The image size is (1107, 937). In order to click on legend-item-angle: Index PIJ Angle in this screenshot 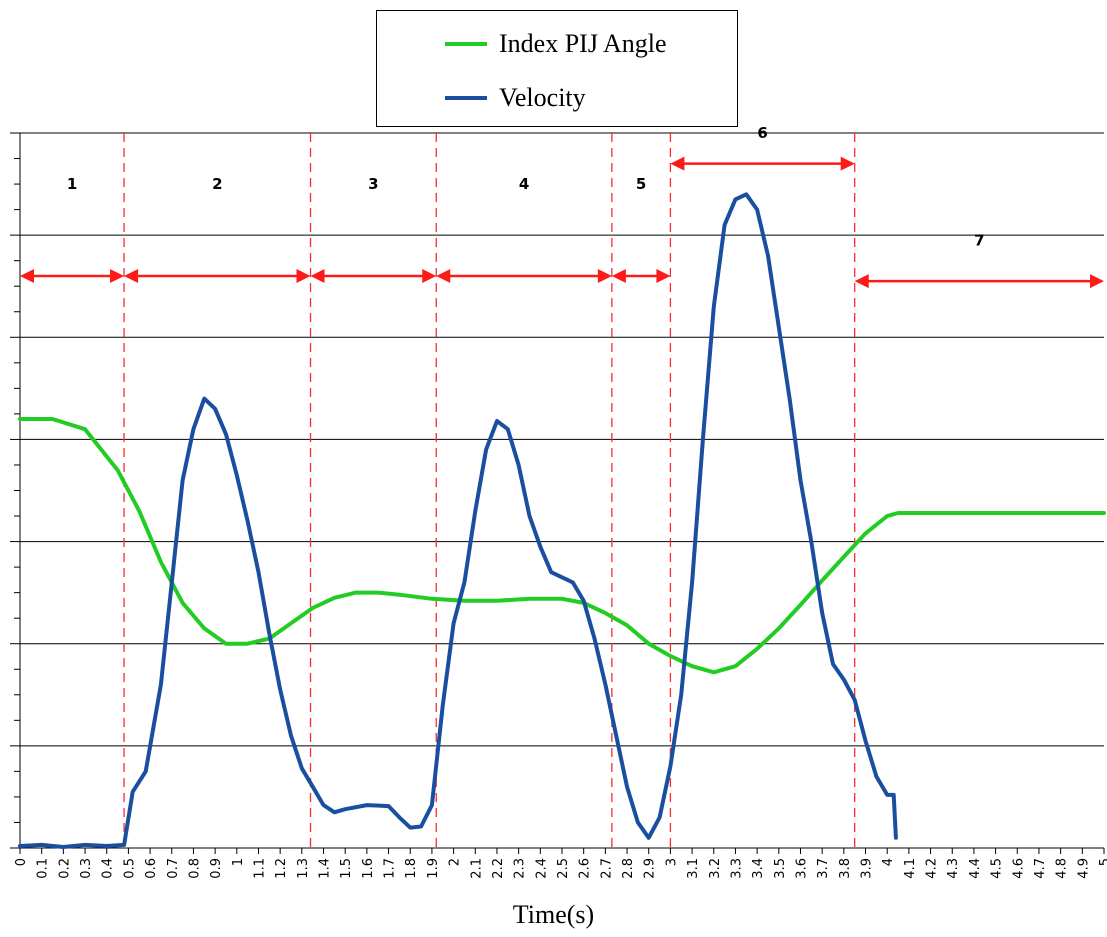, I will do `click(556, 44)`.